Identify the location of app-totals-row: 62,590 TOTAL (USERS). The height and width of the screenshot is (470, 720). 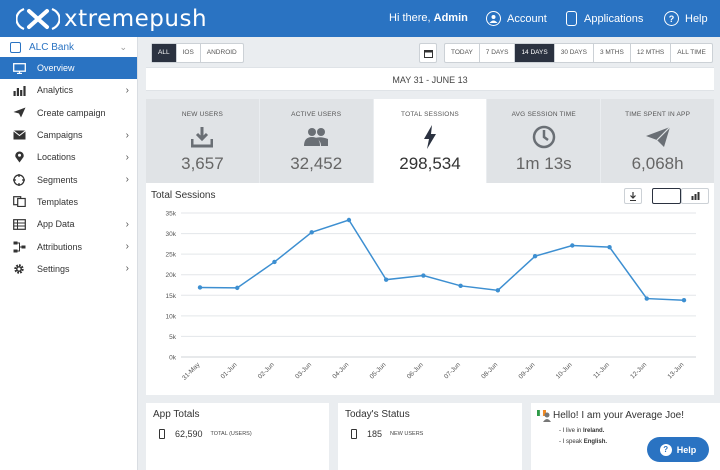
(237, 434).